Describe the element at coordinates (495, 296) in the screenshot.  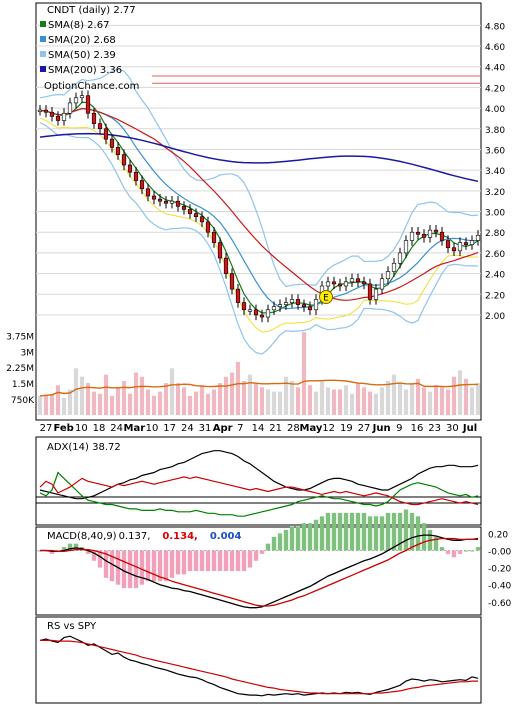
I see `price-y-tick-13: 2.20` at that location.